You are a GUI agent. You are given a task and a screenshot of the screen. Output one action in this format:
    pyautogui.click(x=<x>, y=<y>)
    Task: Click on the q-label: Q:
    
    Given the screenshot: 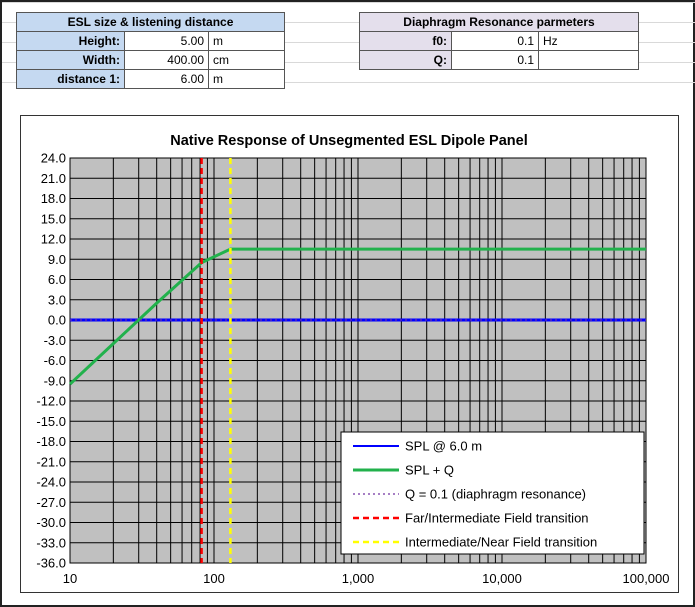 What is the action you would take?
    pyautogui.click(x=405, y=60)
    